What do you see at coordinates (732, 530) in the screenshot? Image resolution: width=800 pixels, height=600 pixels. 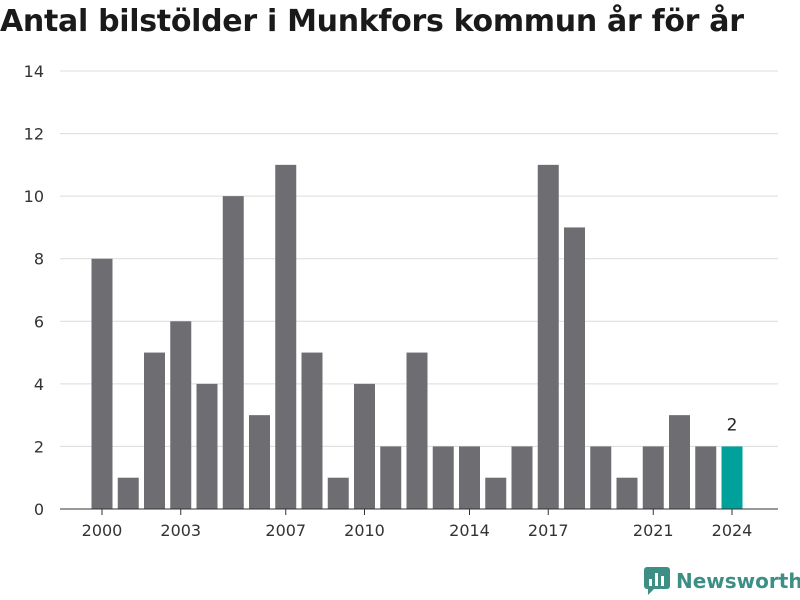 I see `x-tick-label: 2024` at bounding box center [732, 530].